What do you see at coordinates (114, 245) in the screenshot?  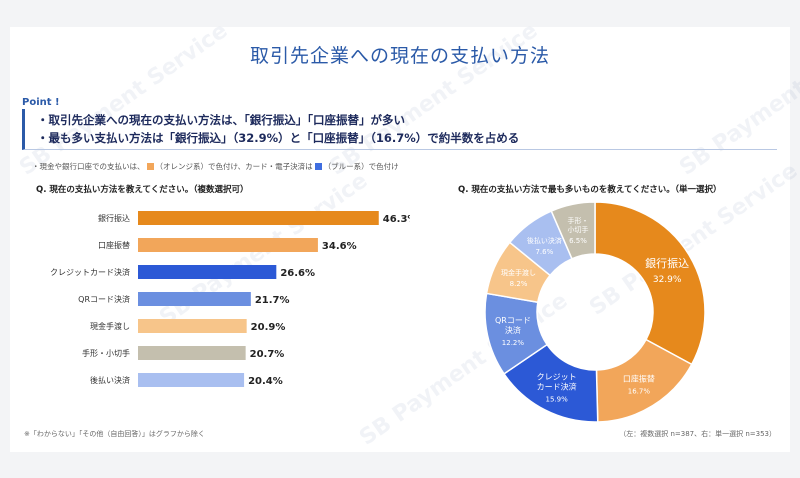 I see `bar-category-label: 口座振替` at bounding box center [114, 245].